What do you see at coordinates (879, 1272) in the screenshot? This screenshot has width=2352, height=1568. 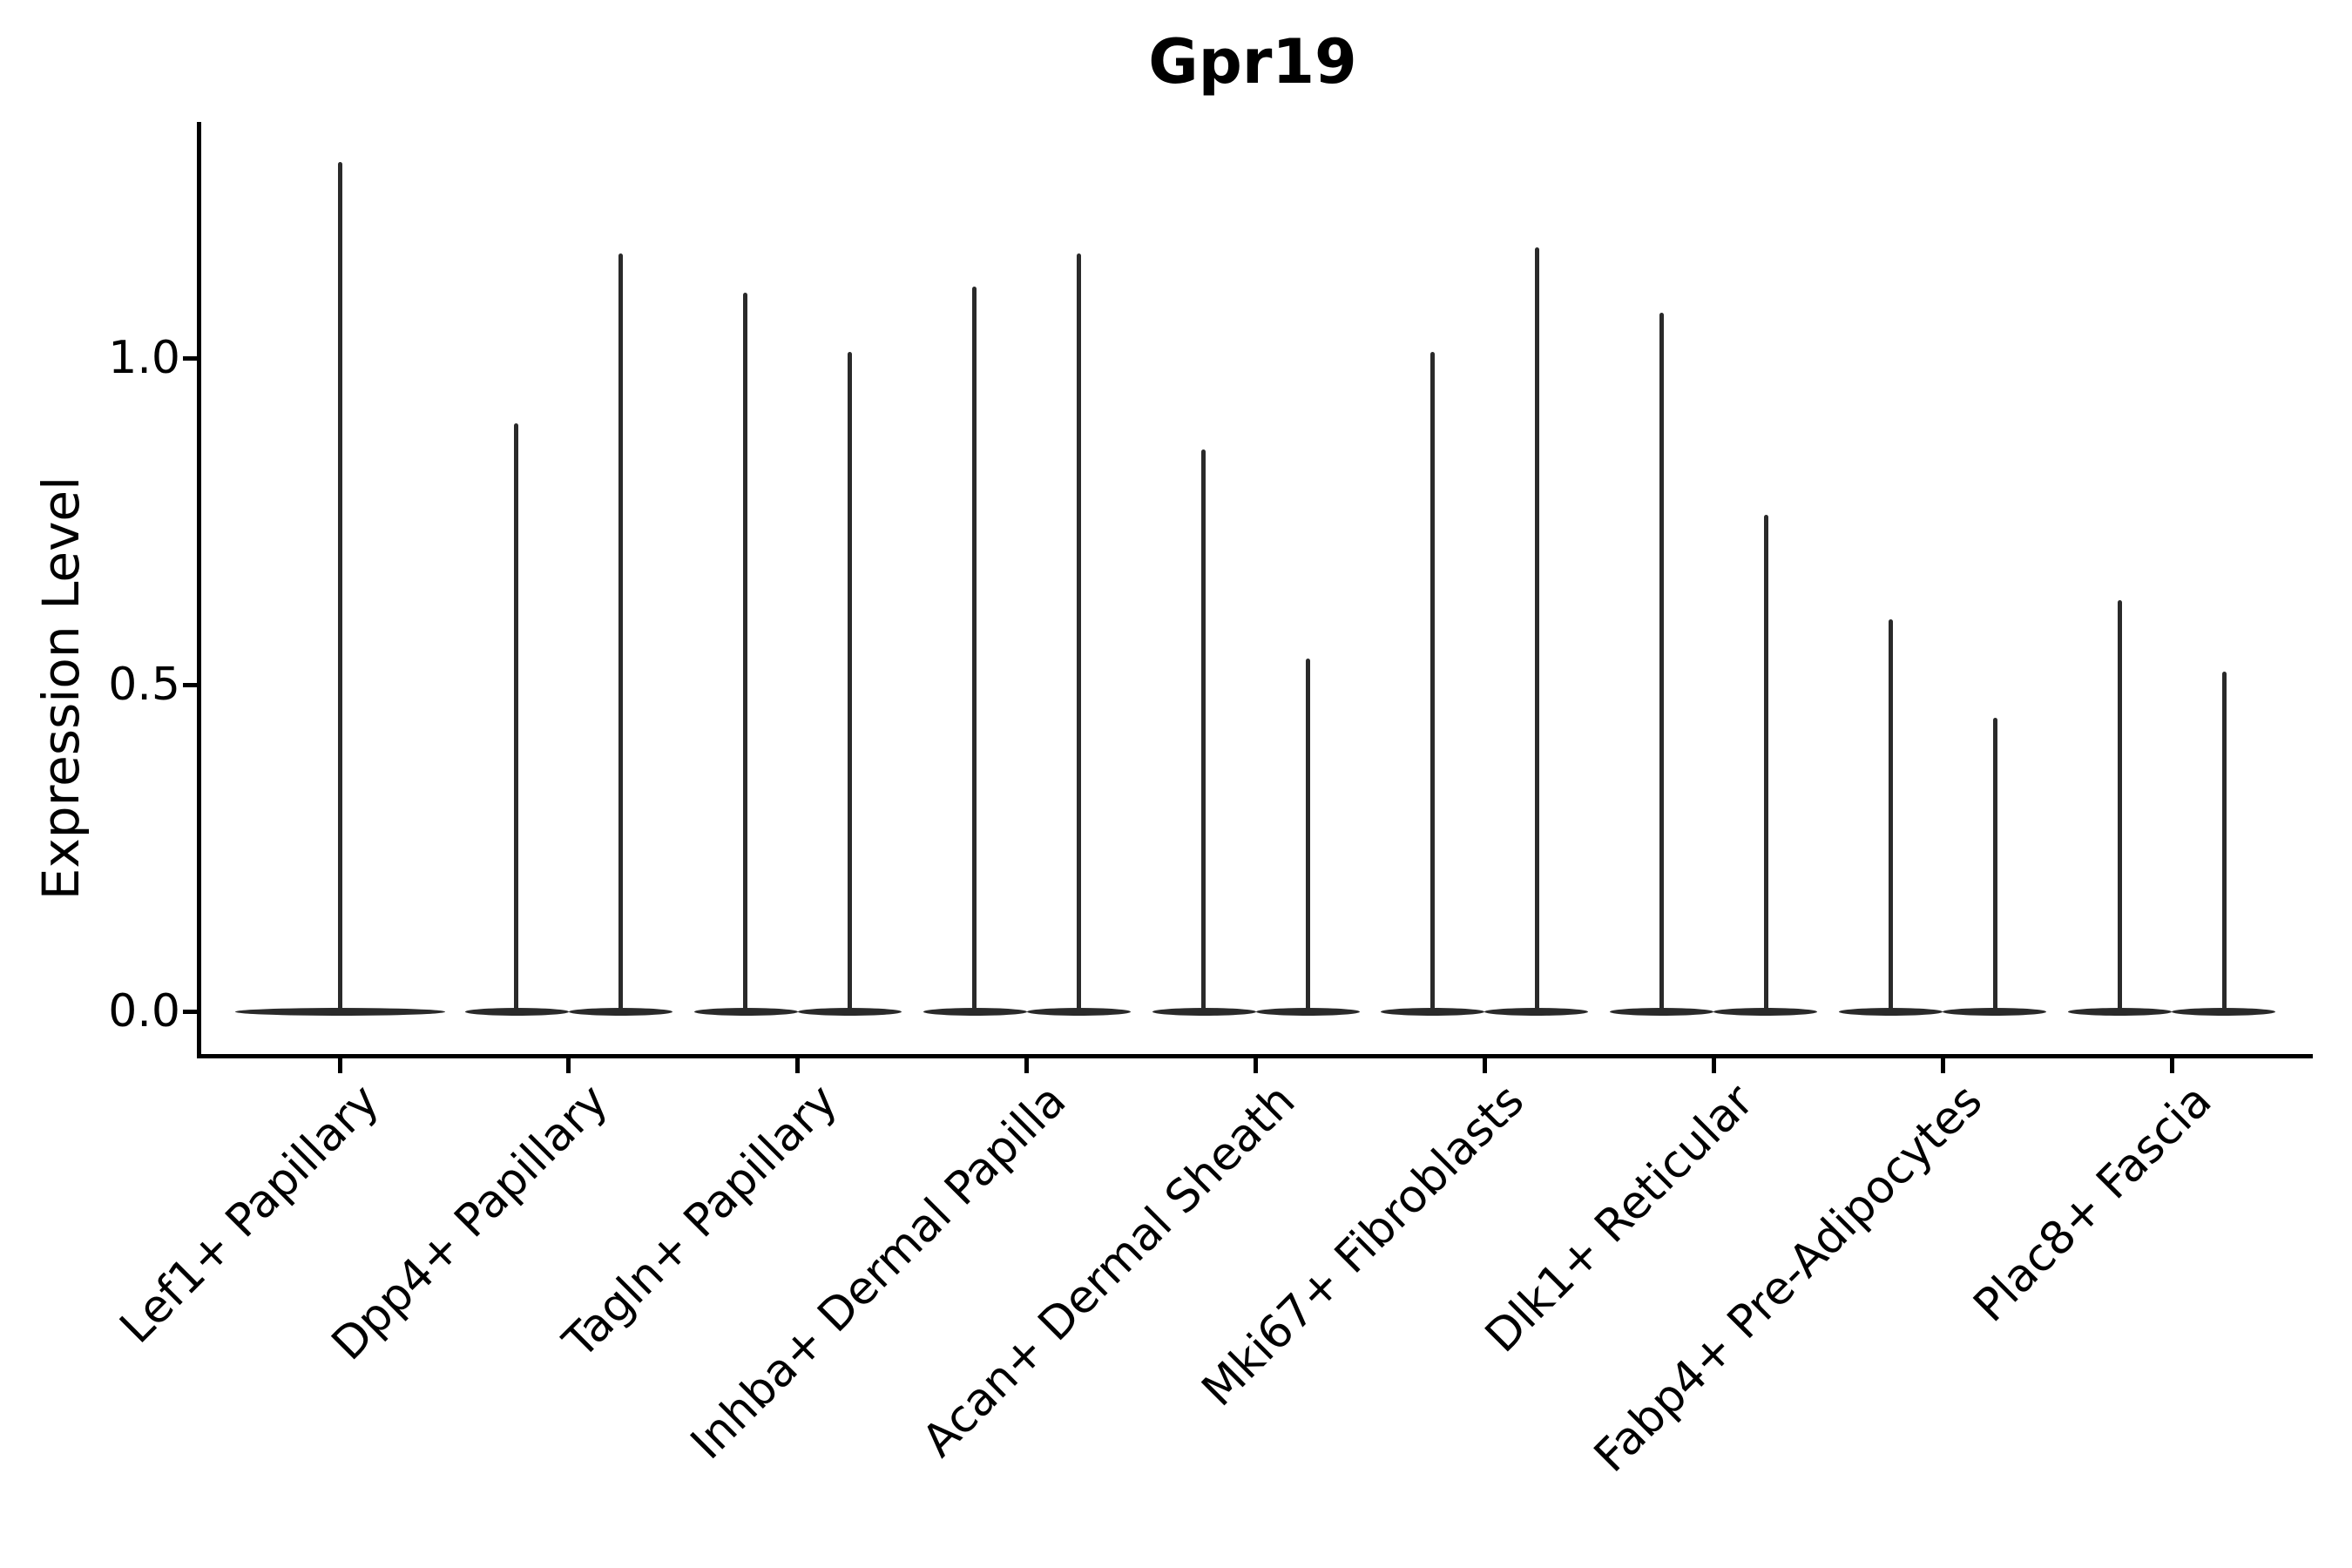 I see `x-tick-label-text: Inhba+ Dermal Papilla` at bounding box center [879, 1272].